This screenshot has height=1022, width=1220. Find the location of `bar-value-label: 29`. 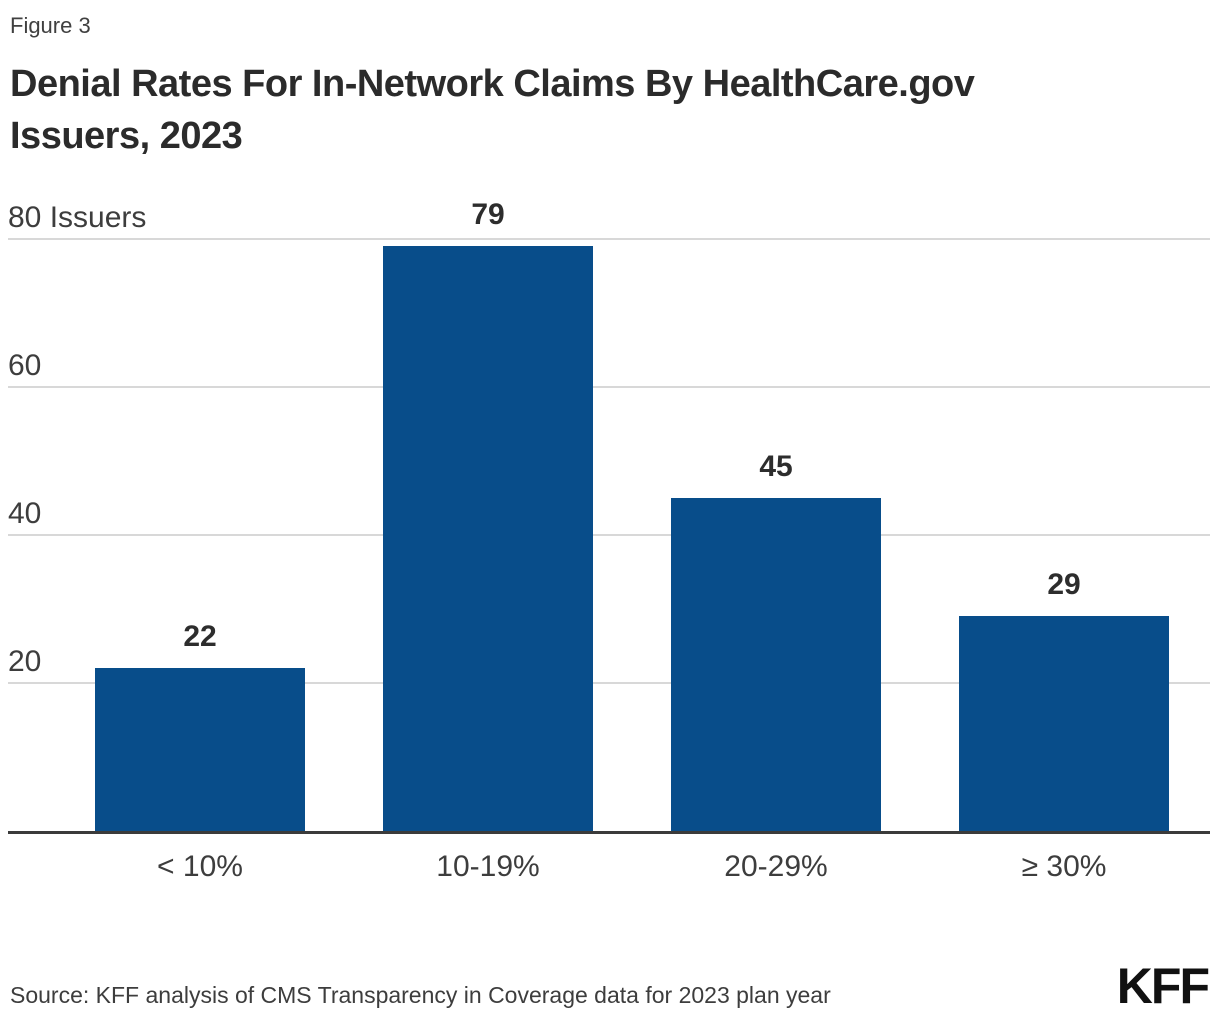

bar-value-label: 29 is located at coordinates (1064, 585).